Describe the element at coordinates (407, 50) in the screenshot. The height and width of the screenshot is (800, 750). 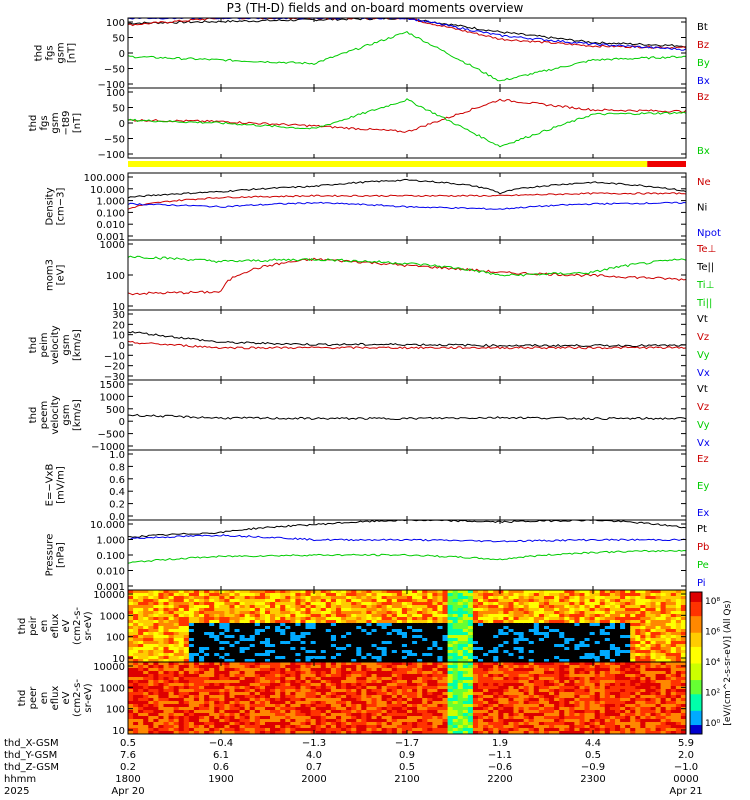
I see `panel-fgs-gsm-traces` at that location.